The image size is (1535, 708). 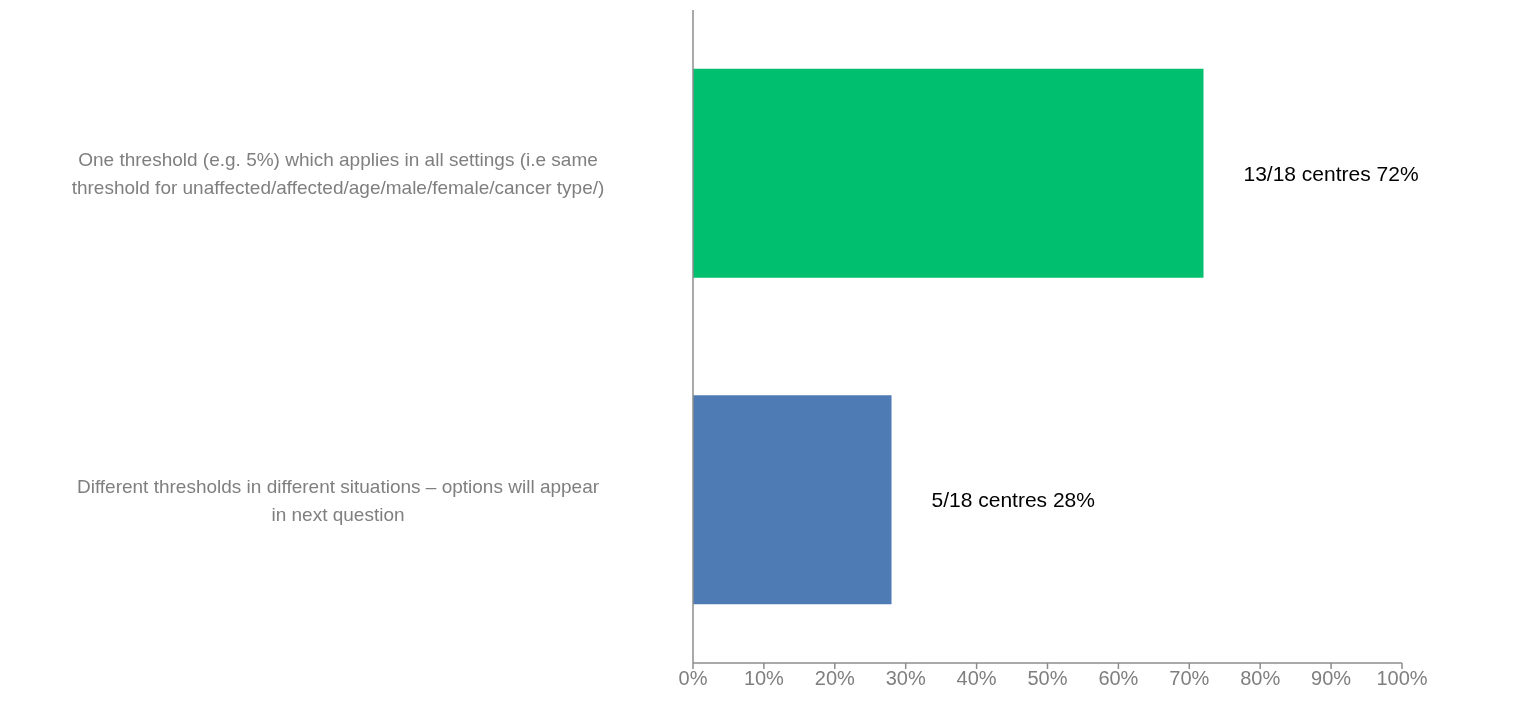 I want to click on x-tick-label: 30%, so click(x=905, y=678).